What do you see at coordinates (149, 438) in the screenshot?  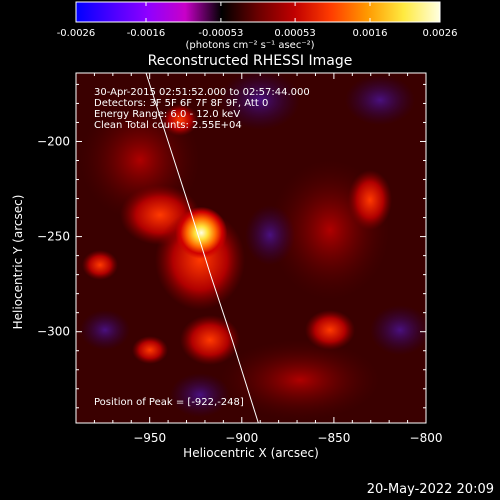 I see `x-tick-label: −950` at bounding box center [149, 438].